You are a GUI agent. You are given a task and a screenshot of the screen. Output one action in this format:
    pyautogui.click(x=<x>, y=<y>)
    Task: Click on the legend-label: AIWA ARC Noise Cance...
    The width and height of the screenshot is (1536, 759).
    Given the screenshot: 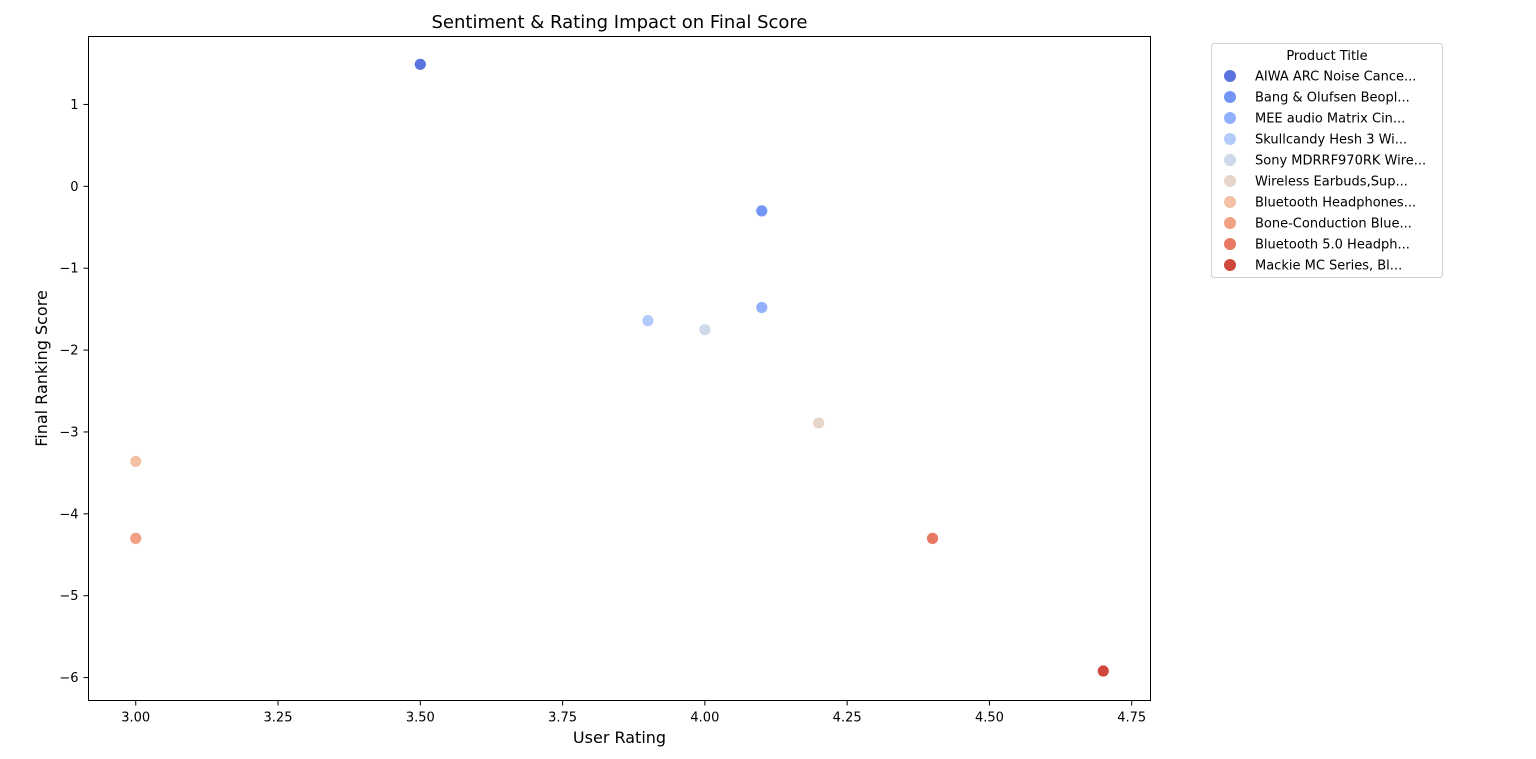 What is the action you would take?
    pyautogui.click(x=1335, y=77)
    